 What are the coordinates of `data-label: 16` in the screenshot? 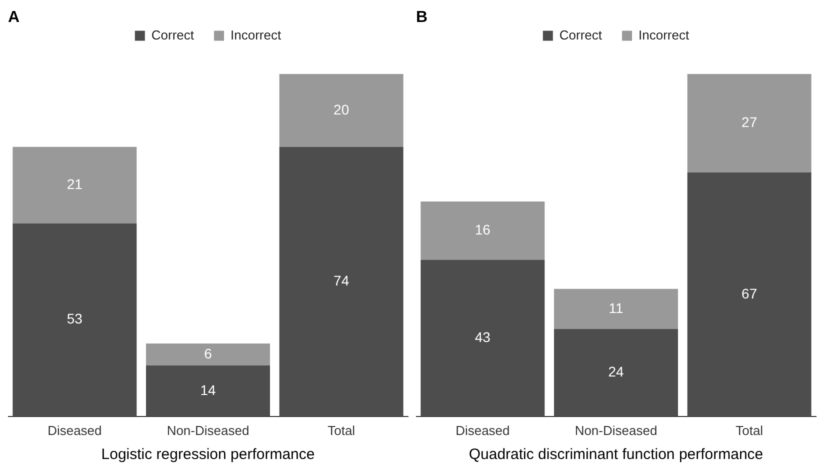 It's located at (482, 230).